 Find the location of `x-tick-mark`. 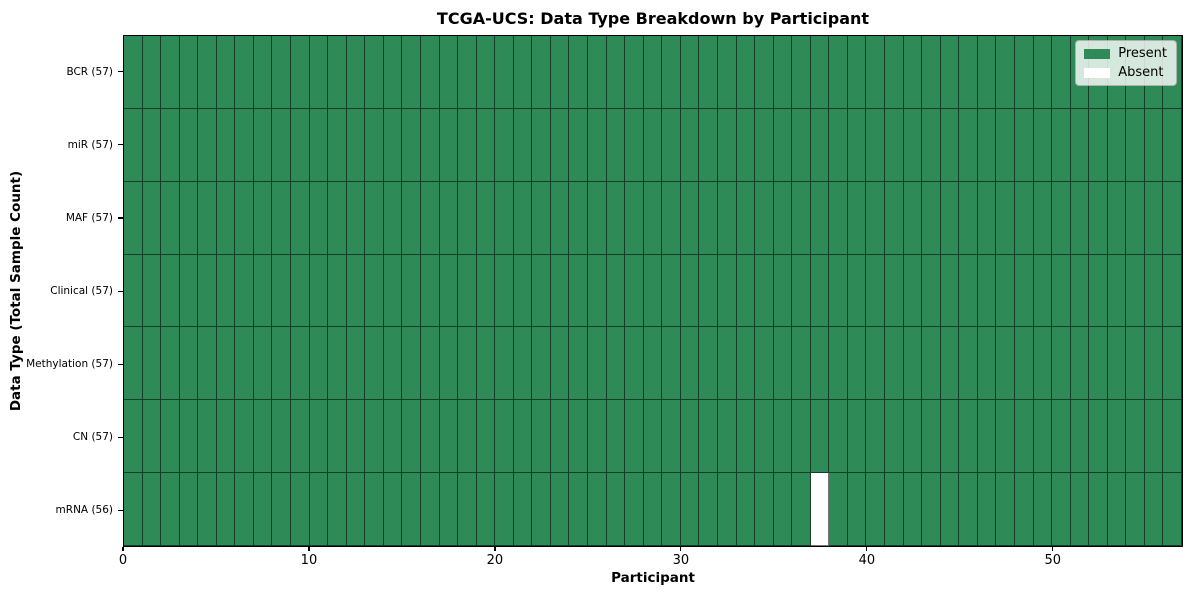

x-tick-mark is located at coordinates (681, 549).